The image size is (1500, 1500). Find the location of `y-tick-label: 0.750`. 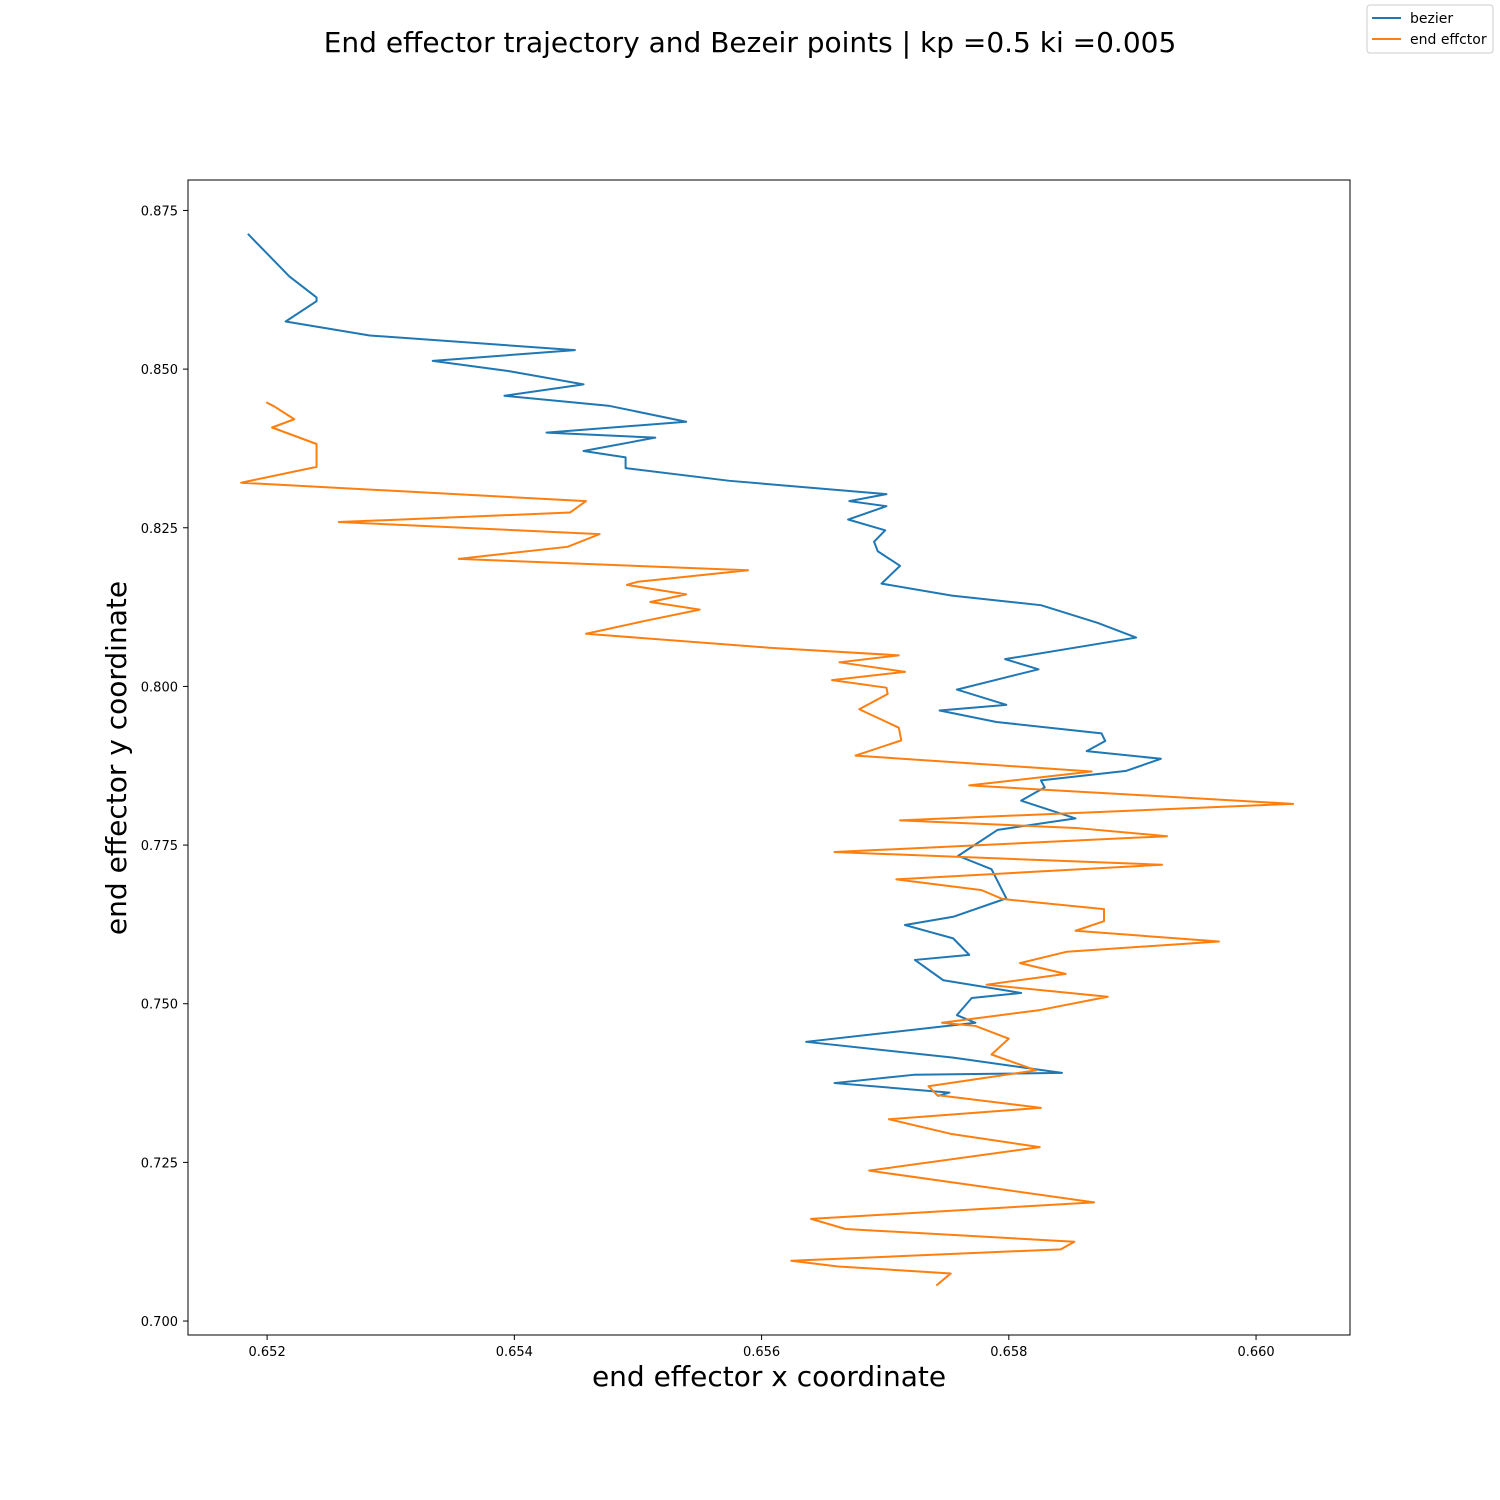

y-tick-label: 0.750 is located at coordinates (159, 1005).